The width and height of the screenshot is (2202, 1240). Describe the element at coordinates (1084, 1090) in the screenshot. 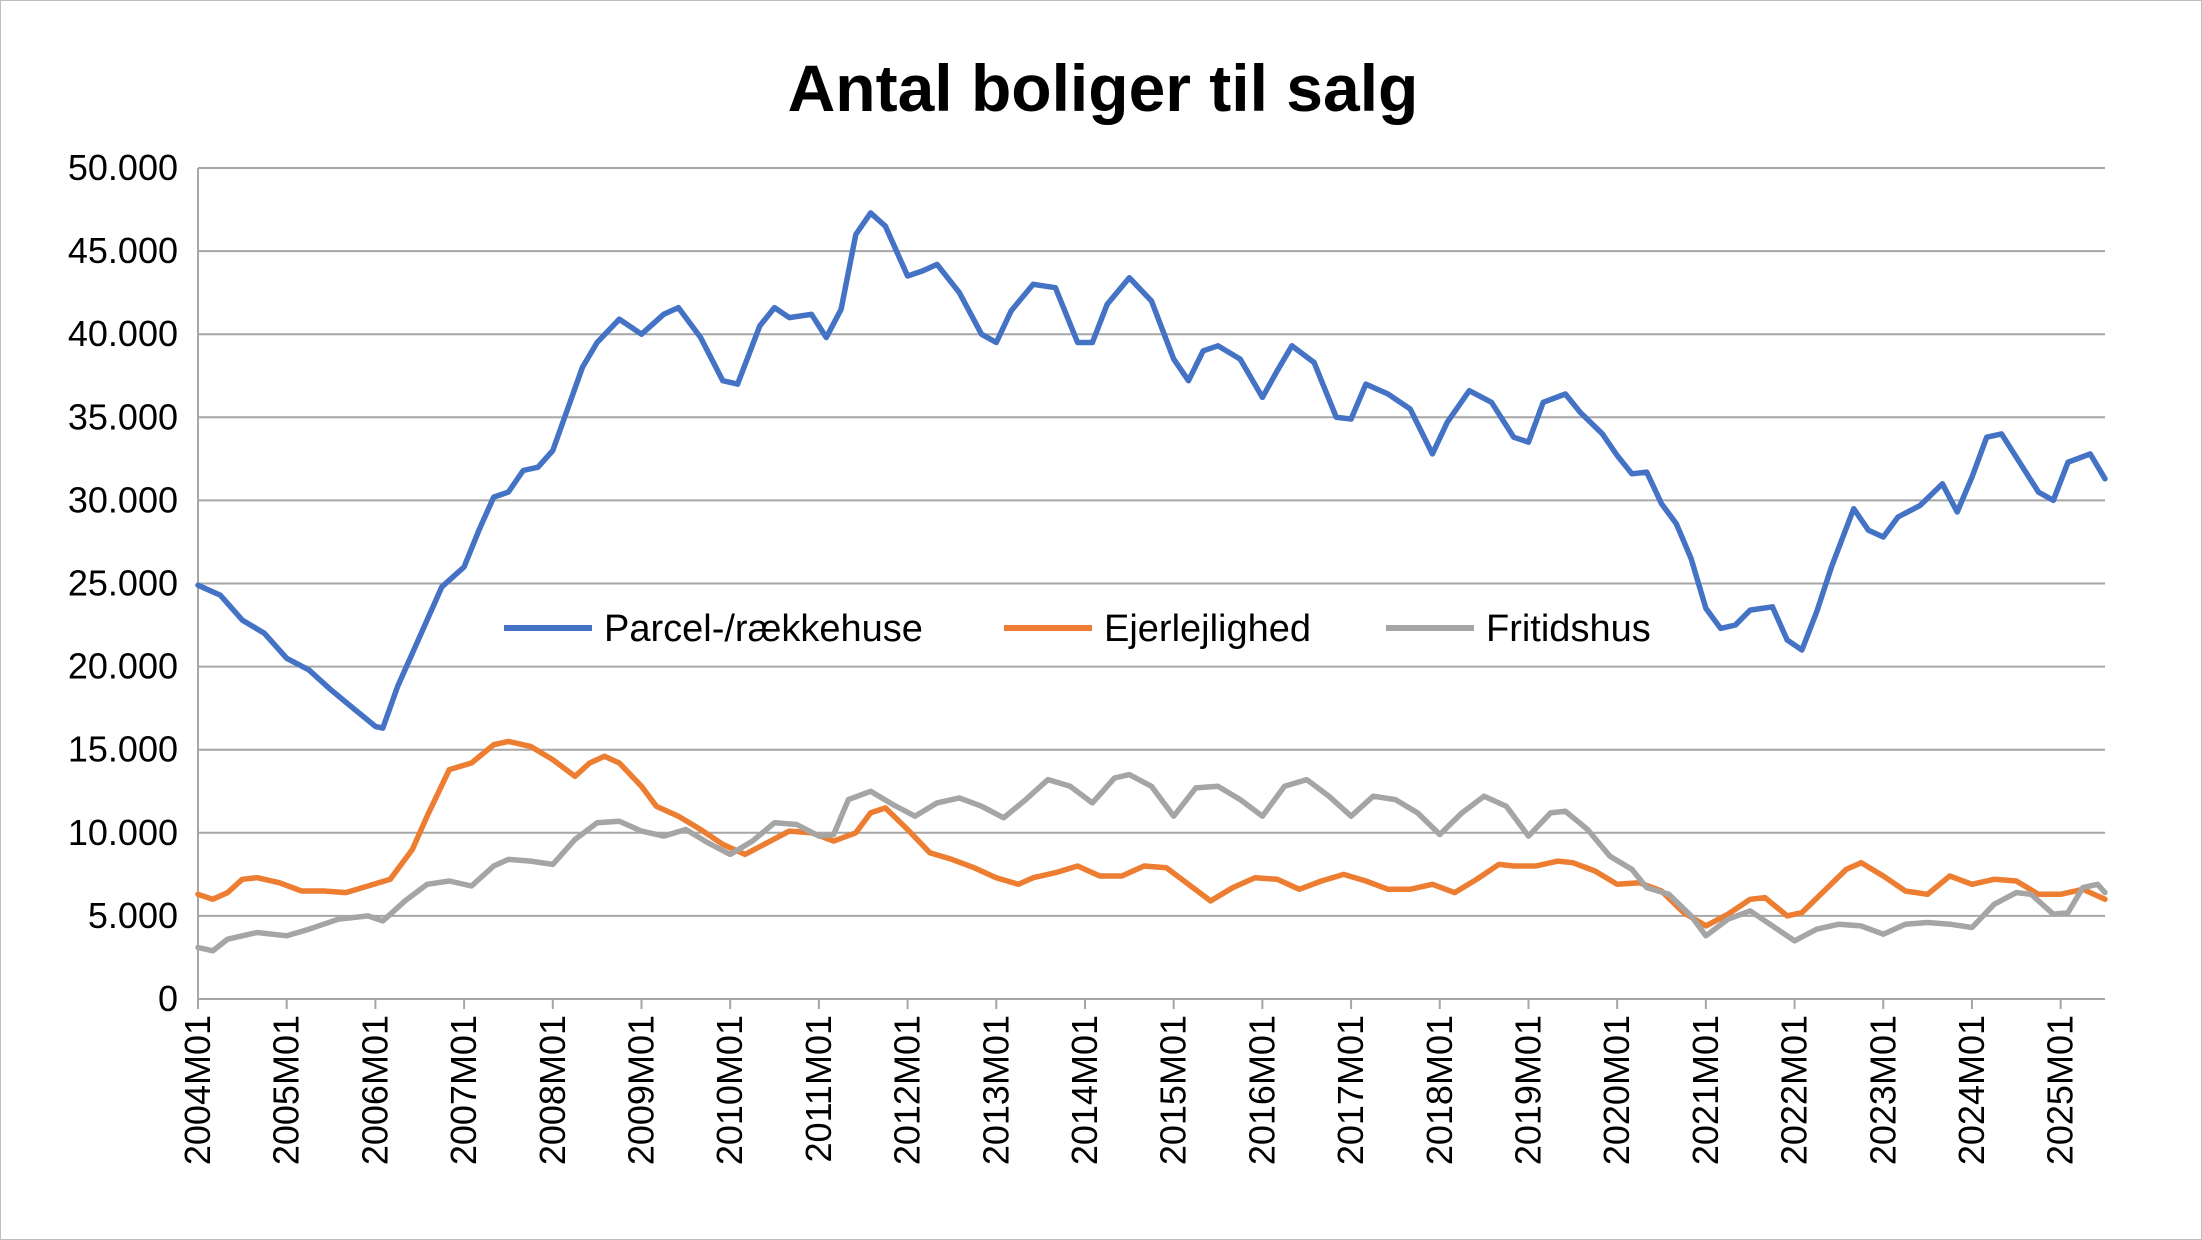

I see `x-tick-label: 2014M01` at that location.